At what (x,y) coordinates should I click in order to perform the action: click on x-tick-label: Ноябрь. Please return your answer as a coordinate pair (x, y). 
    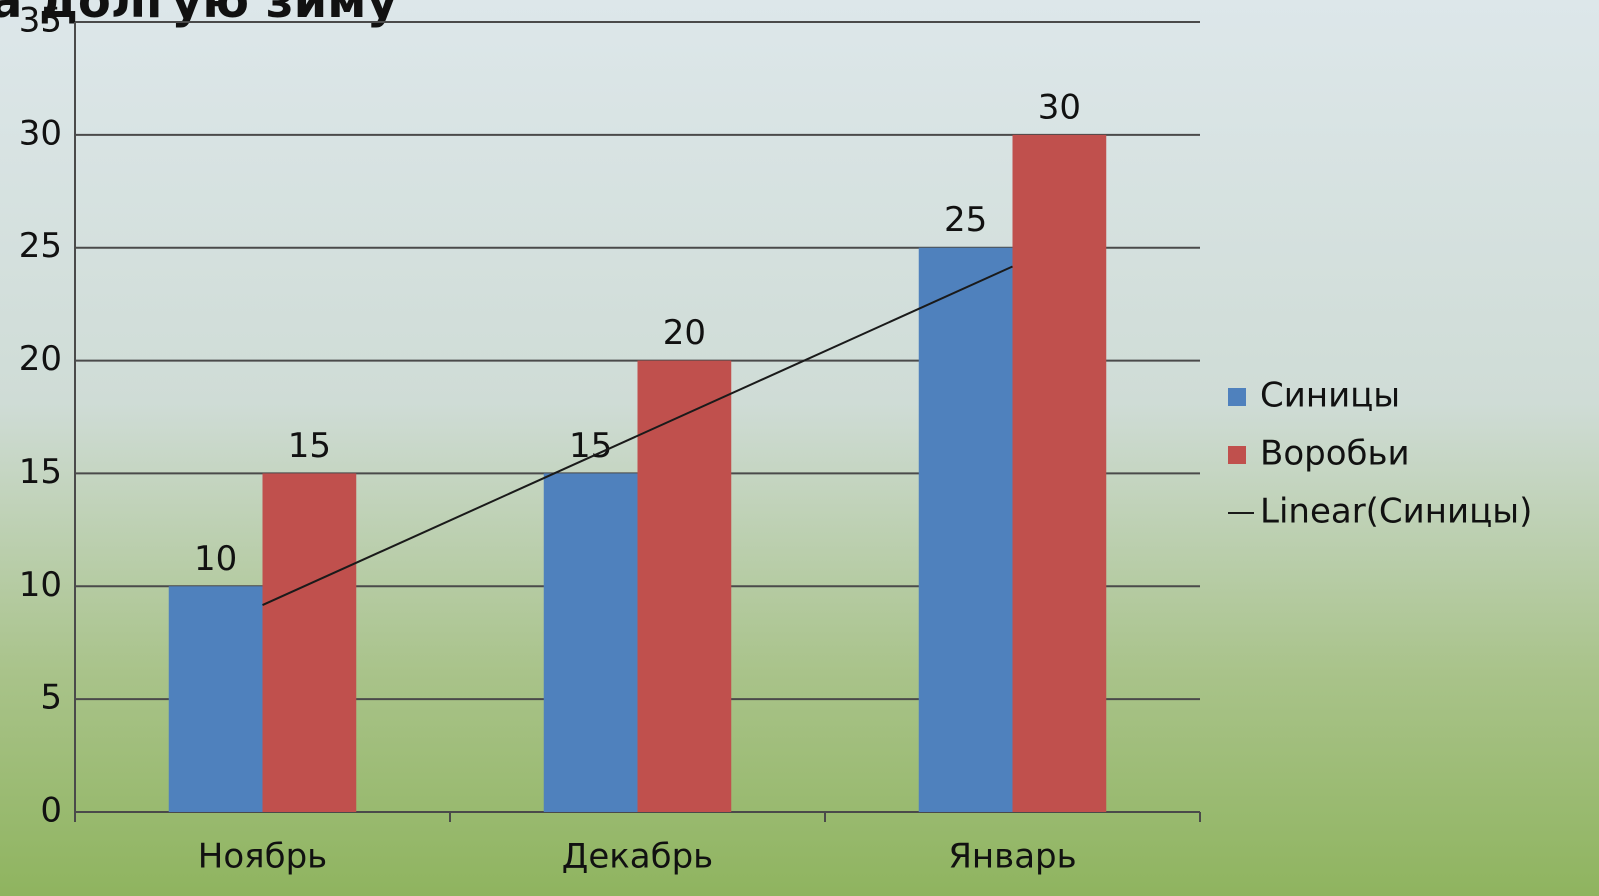
    Looking at the image, I should click on (262, 857).